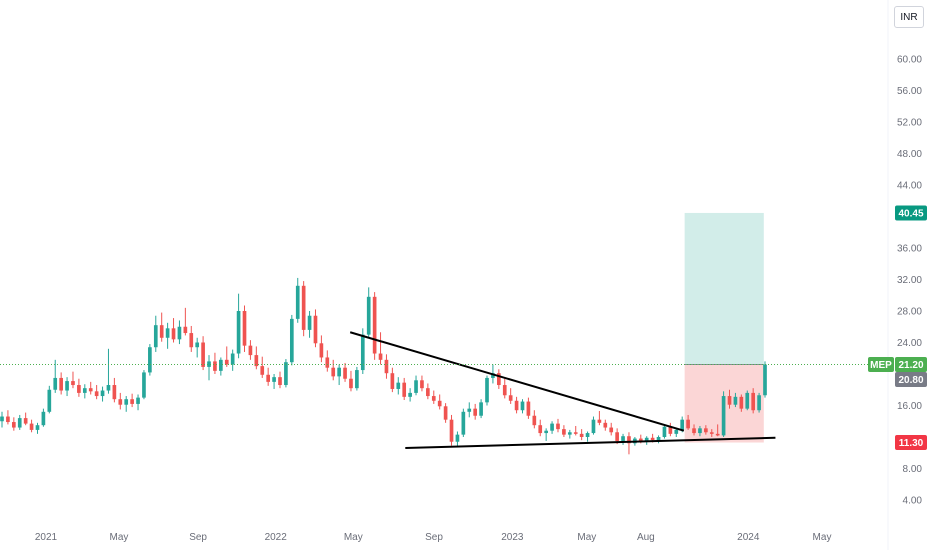 The image size is (932, 550). I want to click on symbol-tag-bg, so click(881, 365).